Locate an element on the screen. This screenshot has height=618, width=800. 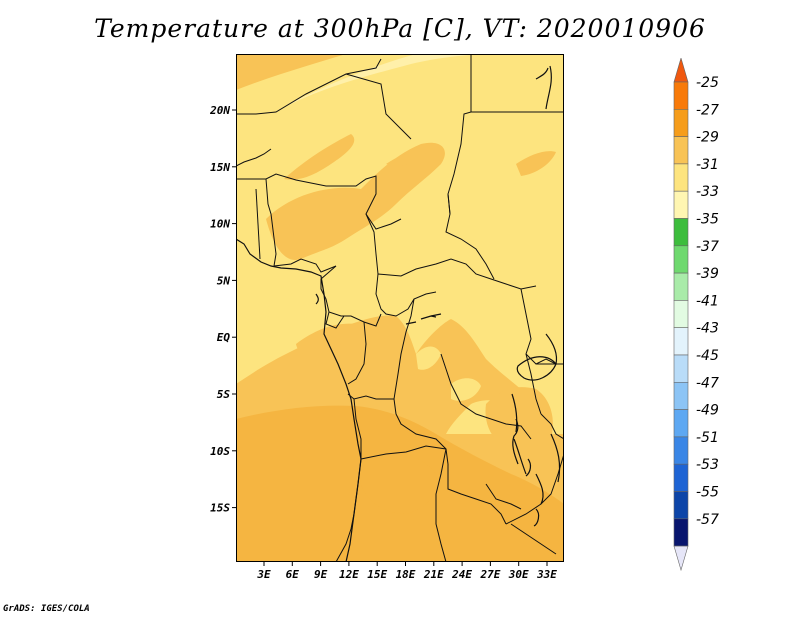
colorbar-label: -37 is located at coordinates (707, 247).